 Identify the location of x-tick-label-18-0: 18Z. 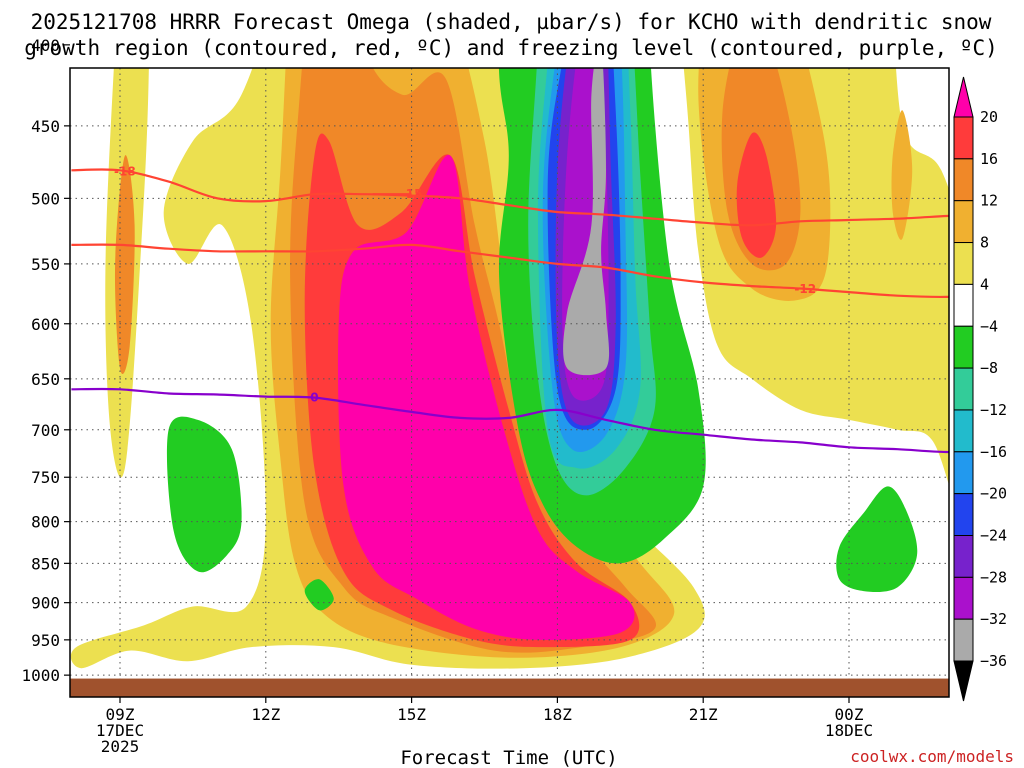
(557, 714).